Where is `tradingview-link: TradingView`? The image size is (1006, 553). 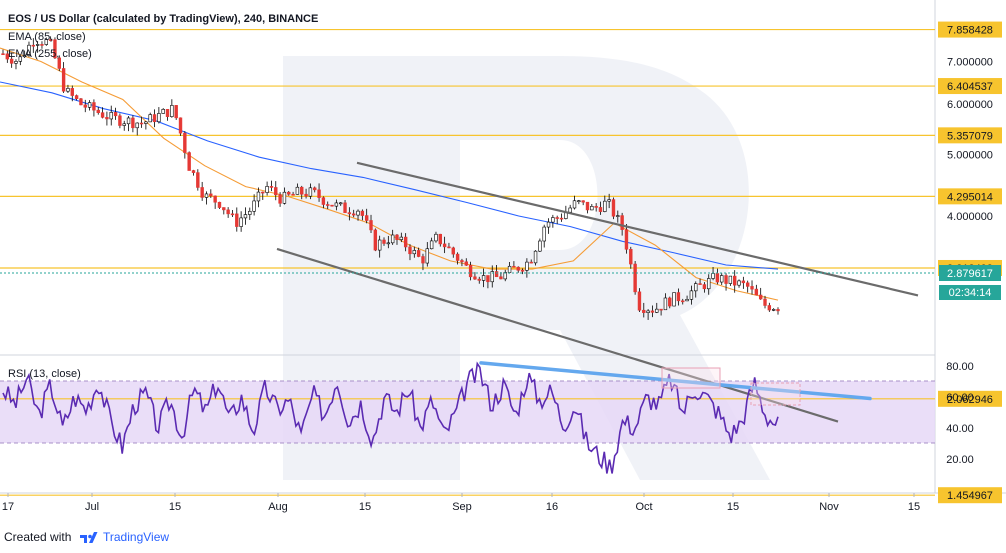 tradingview-link: TradingView is located at coordinates (136, 537).